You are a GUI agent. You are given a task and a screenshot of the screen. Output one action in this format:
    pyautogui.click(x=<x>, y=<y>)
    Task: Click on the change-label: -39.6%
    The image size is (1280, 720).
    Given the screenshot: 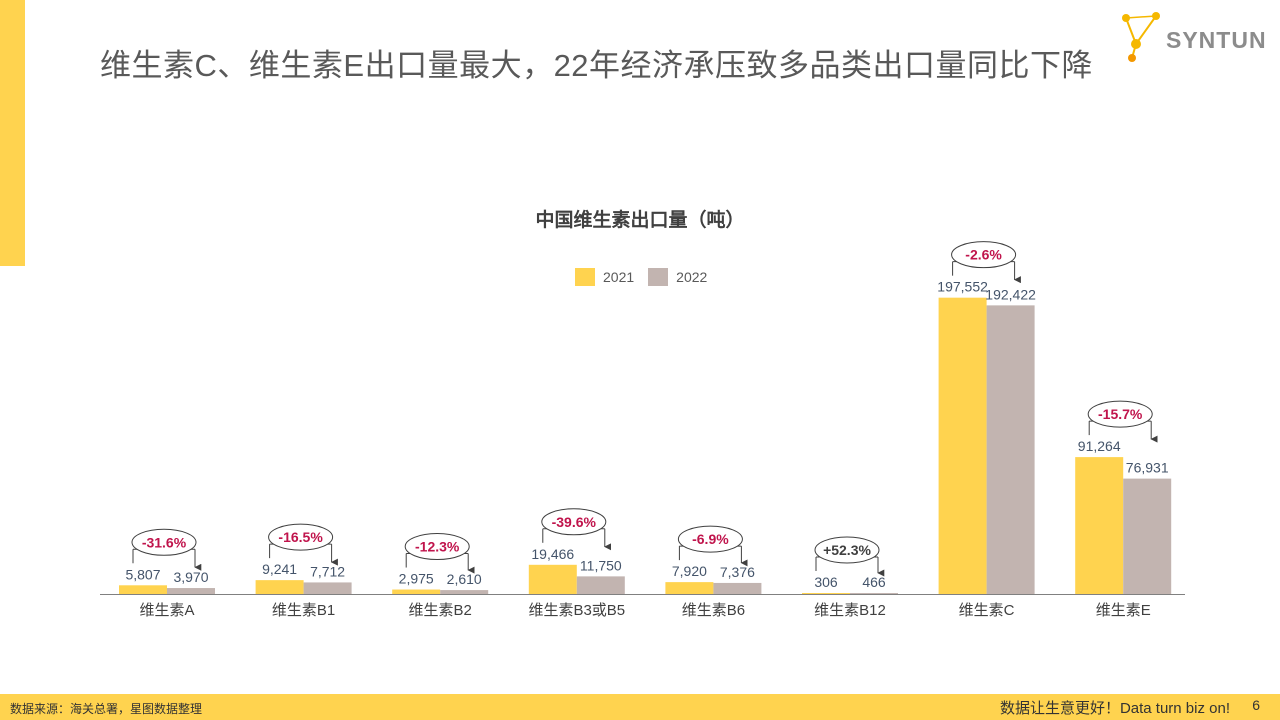 What is the action you would take?
    pyautogui.click(x=574, y=522)
    